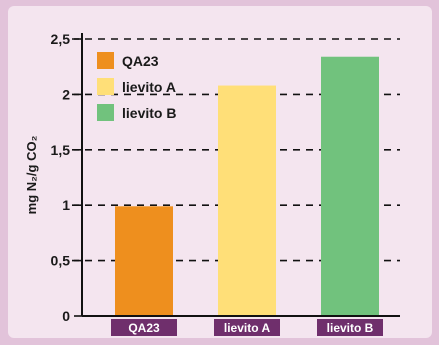 Image resolution: width=439 pixels, height=345 pixels. I want to click on x-tick-label: lievito B, so click(350, 328).